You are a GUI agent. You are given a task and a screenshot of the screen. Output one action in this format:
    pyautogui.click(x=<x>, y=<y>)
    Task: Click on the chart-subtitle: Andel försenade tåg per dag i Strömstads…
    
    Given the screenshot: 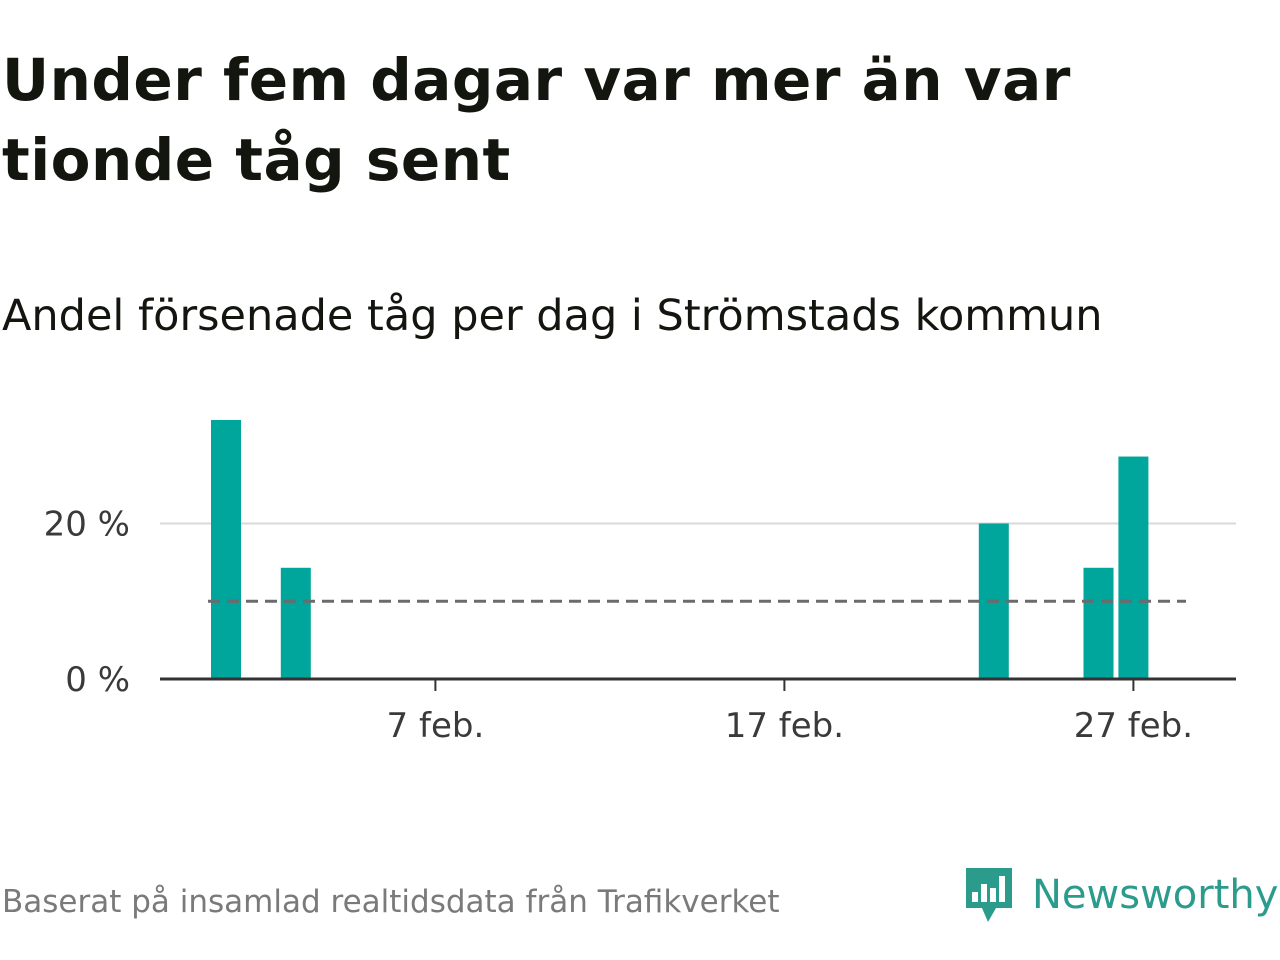 What is the action you would take?
    pyautogui.click(x=552, y=316)
    